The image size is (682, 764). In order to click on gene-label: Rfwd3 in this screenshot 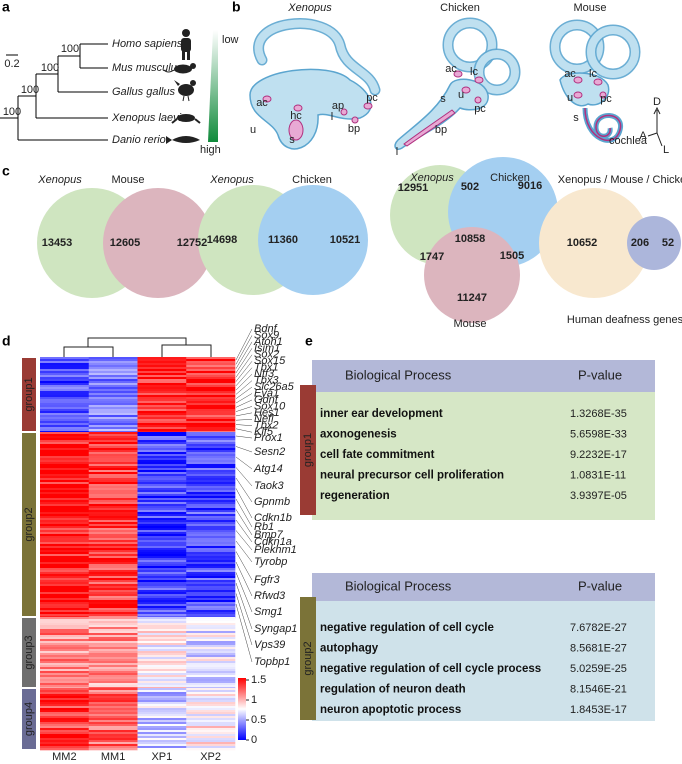, I will do `click(270, 596)`.